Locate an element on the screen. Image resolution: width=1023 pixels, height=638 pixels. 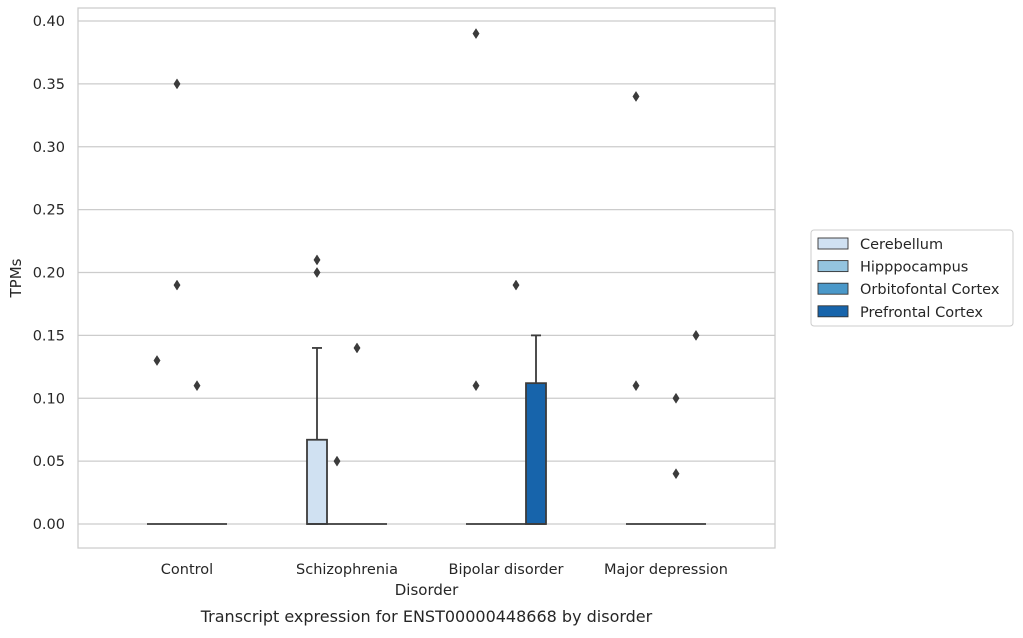
y-tick-labels: 0.00 0.05 0.10 0.15 0.20 0.25 0.30 0.35 0.40 is located at coordinates (49, 273).